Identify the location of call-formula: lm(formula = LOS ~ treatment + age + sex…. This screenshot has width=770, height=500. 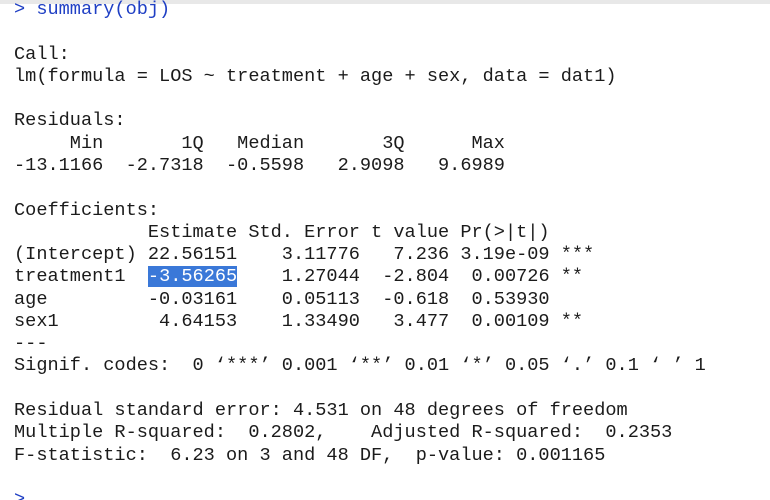
(315, 76).